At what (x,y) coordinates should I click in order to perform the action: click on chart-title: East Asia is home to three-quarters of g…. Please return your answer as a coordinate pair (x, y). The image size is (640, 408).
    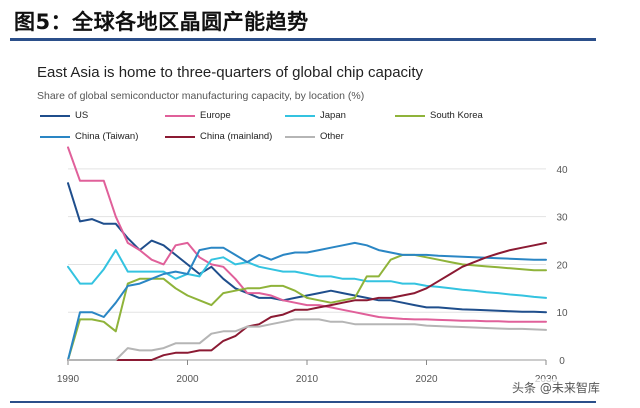
    Looking at the image, I should click on (230, 72).